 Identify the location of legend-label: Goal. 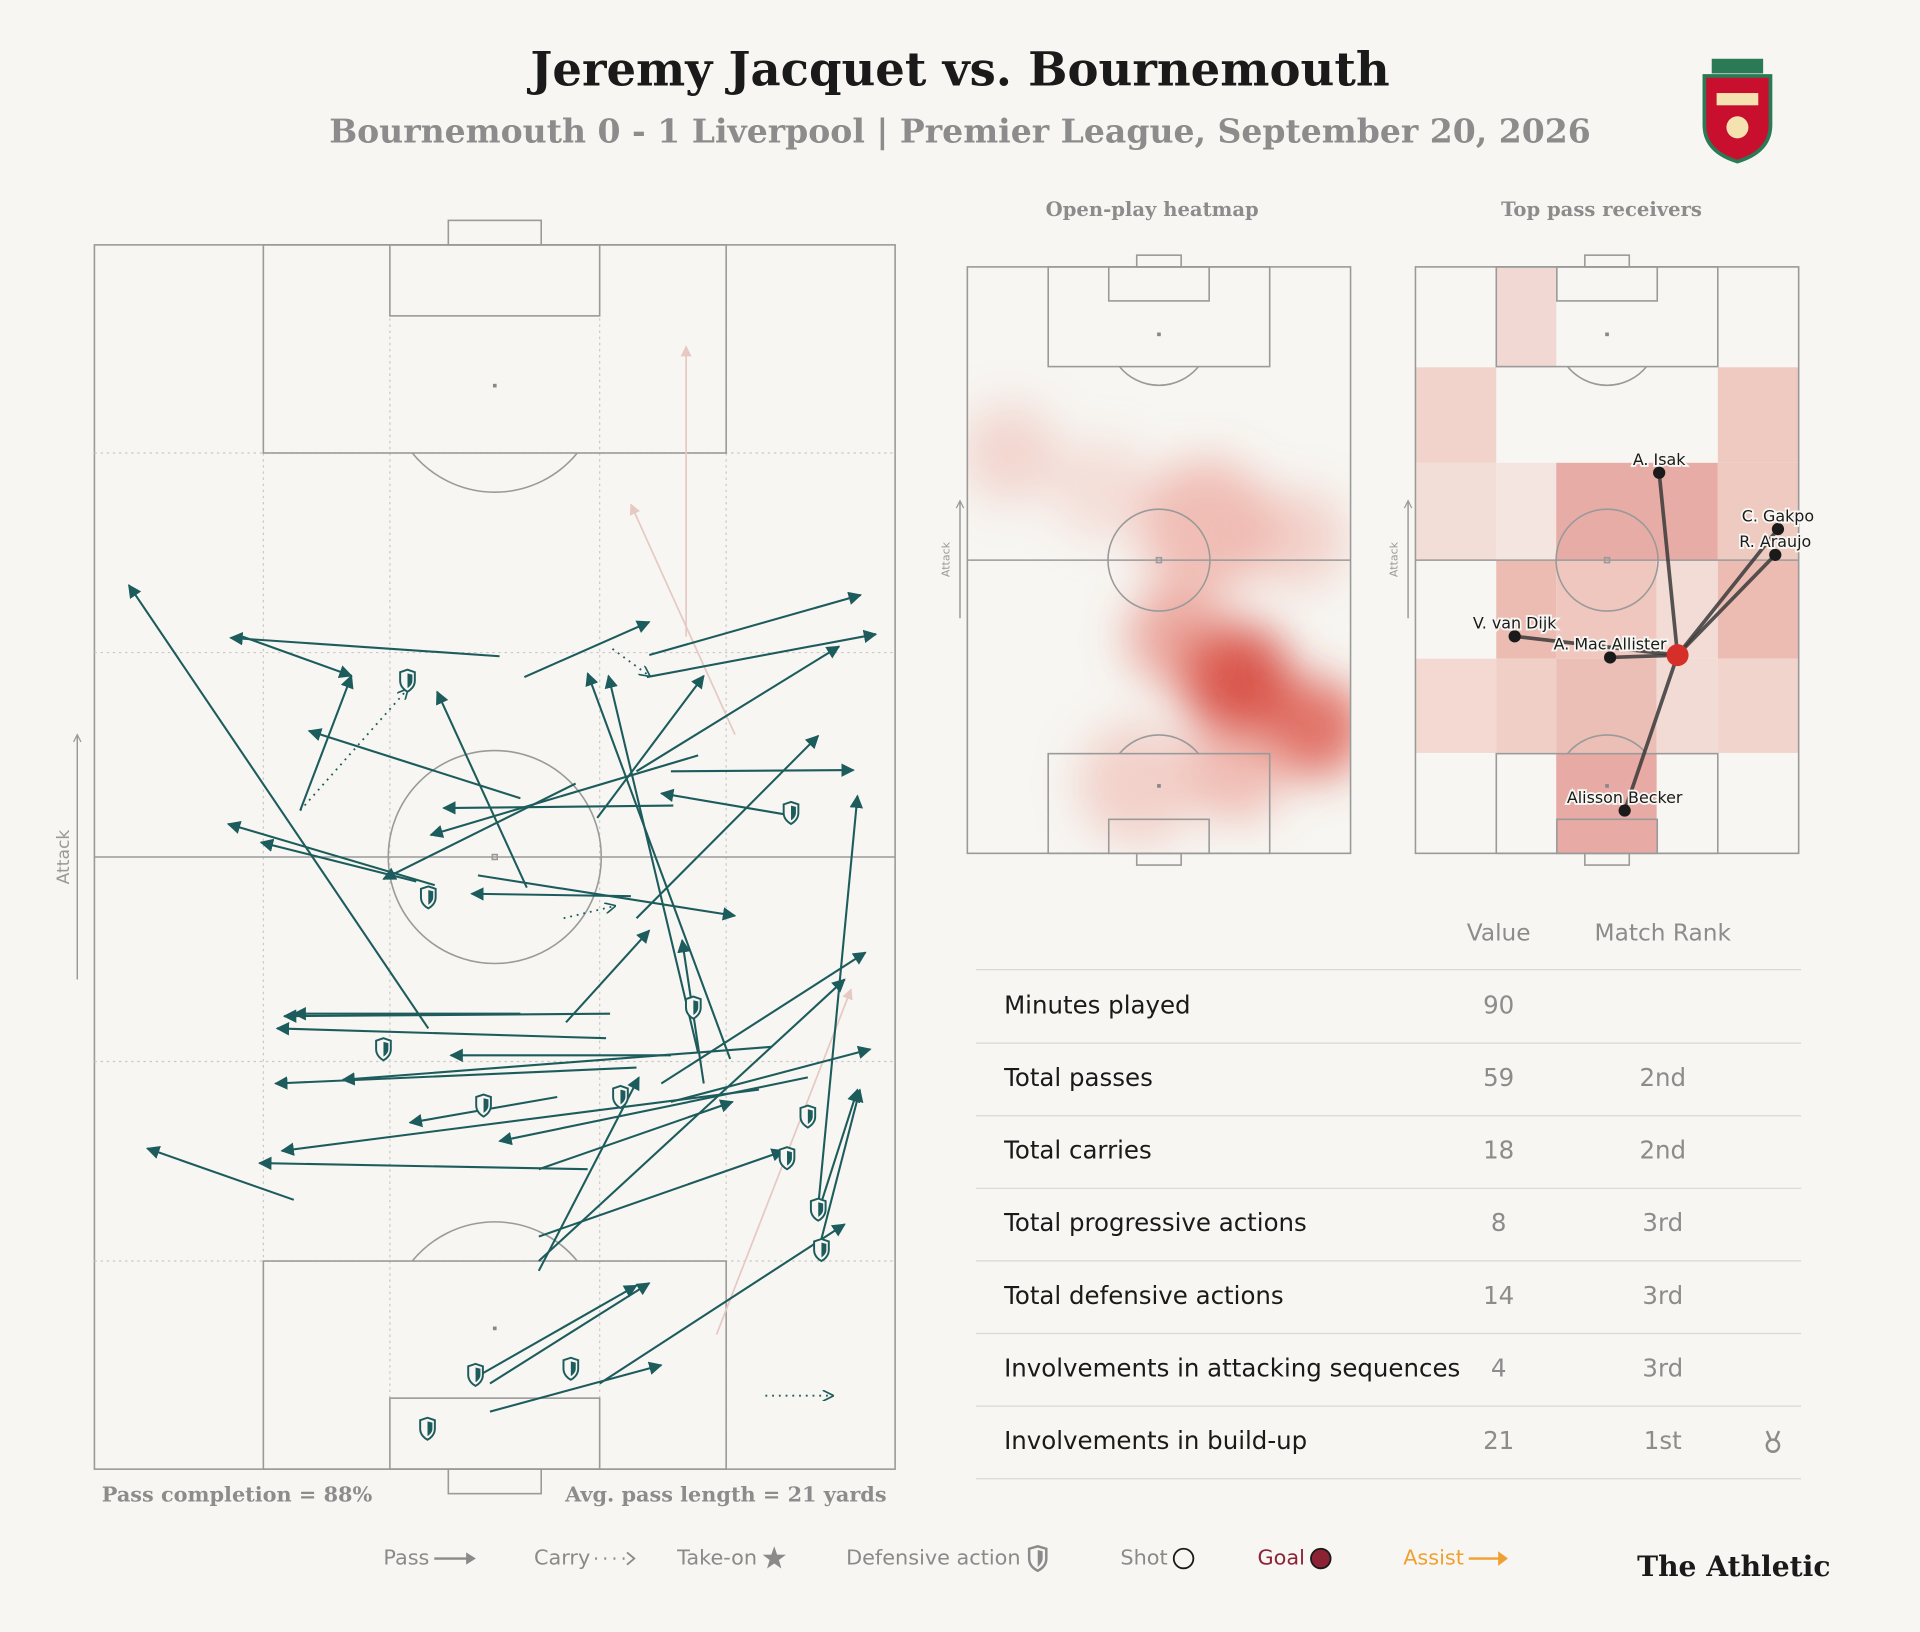
(1281, 1558).